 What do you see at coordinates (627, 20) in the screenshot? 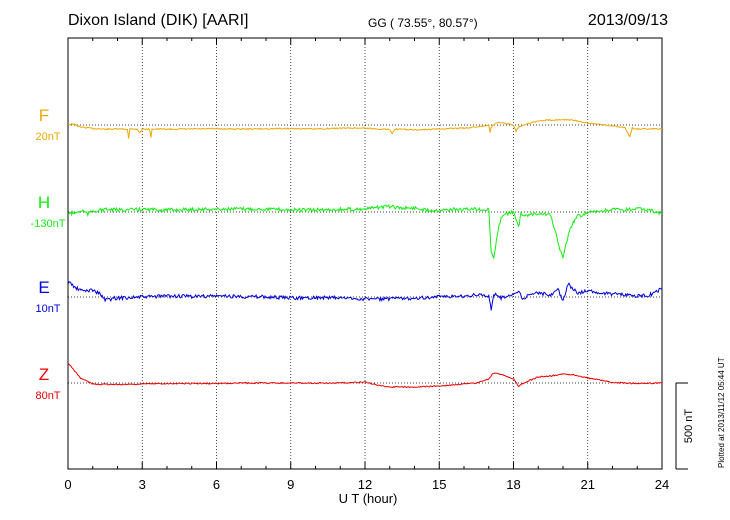
I see `date-label: 2013/09/13` at bounding box center [627, 20].